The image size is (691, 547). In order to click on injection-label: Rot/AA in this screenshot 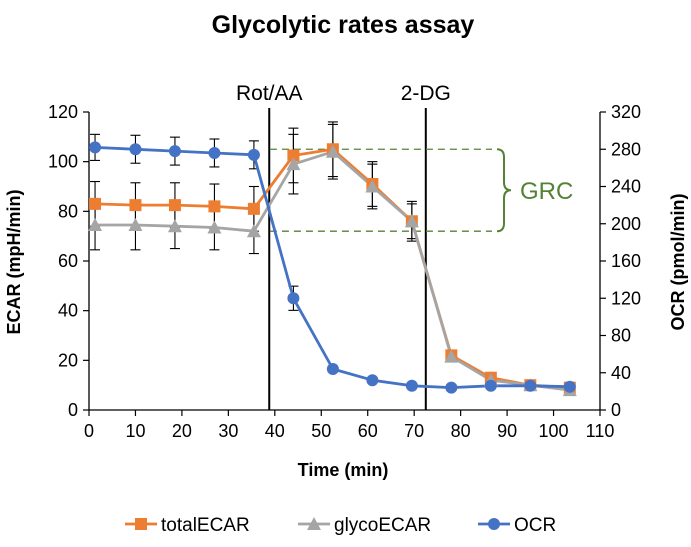, I will do `click(269, 93)`.